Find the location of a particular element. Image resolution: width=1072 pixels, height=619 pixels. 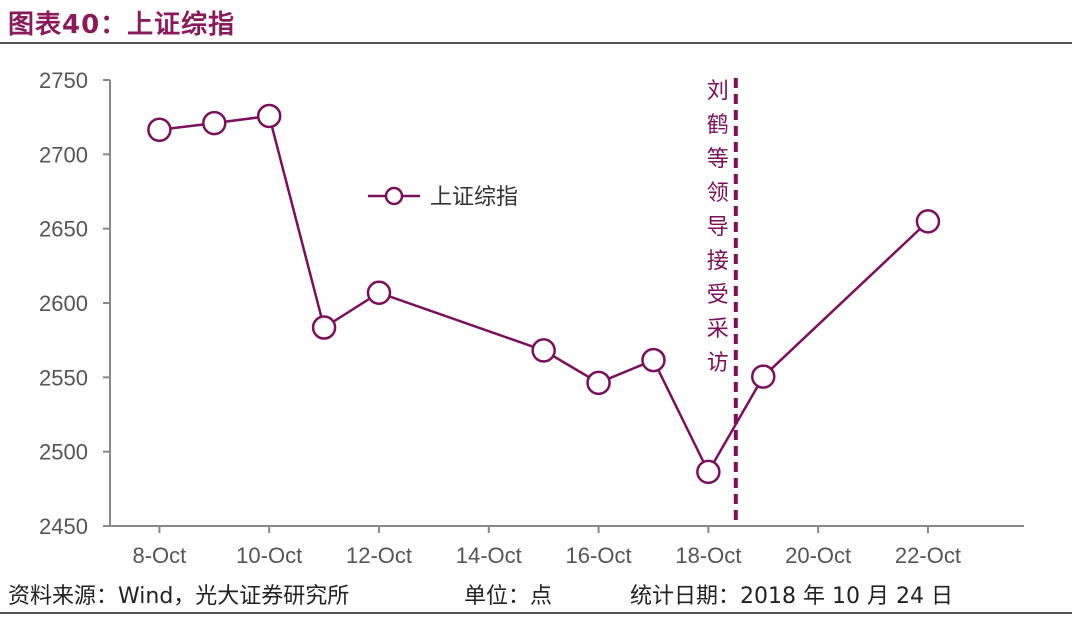

y-tick-label: 2750 is located at coordinates (63, 80).